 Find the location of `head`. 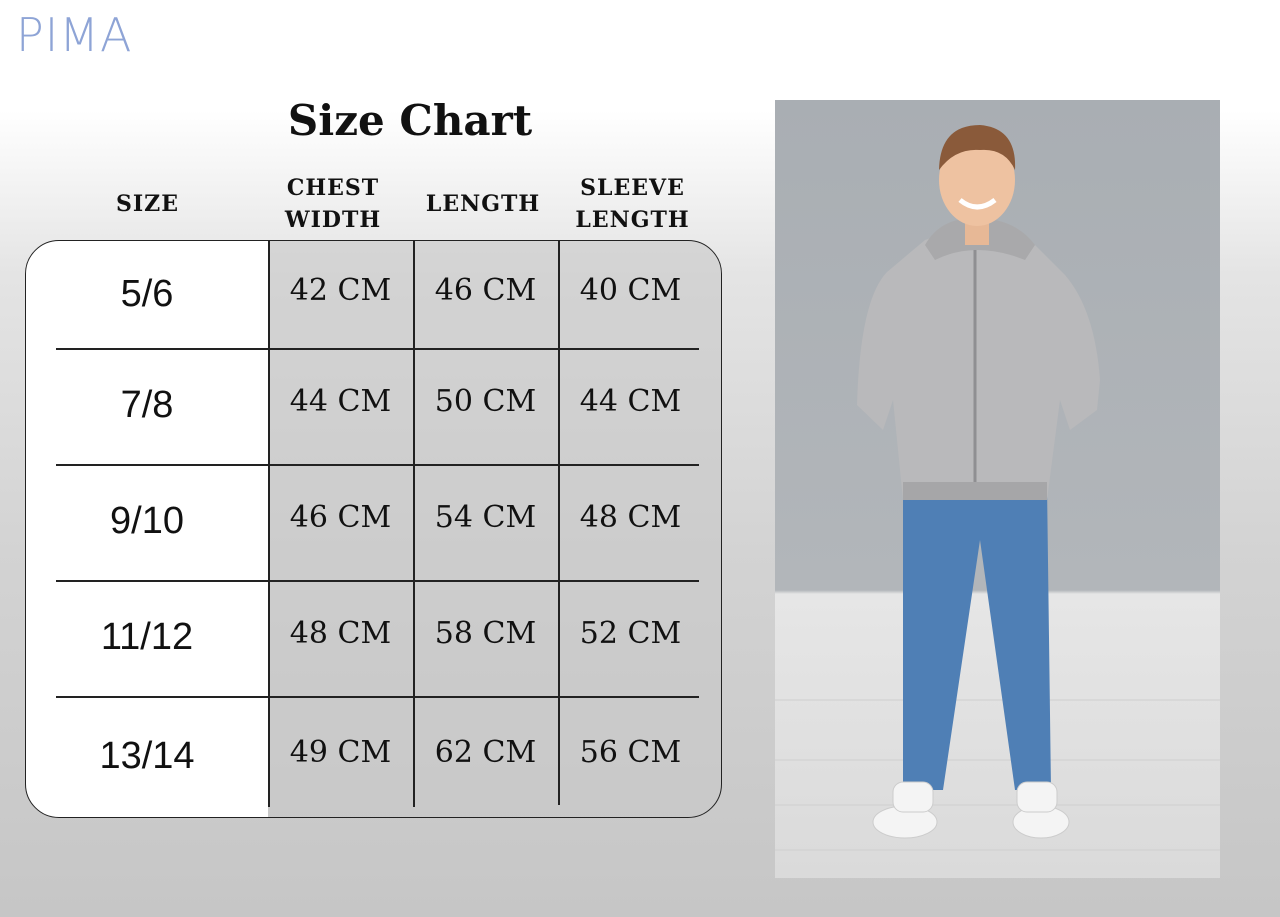

head is located at coordinates (977, 185).